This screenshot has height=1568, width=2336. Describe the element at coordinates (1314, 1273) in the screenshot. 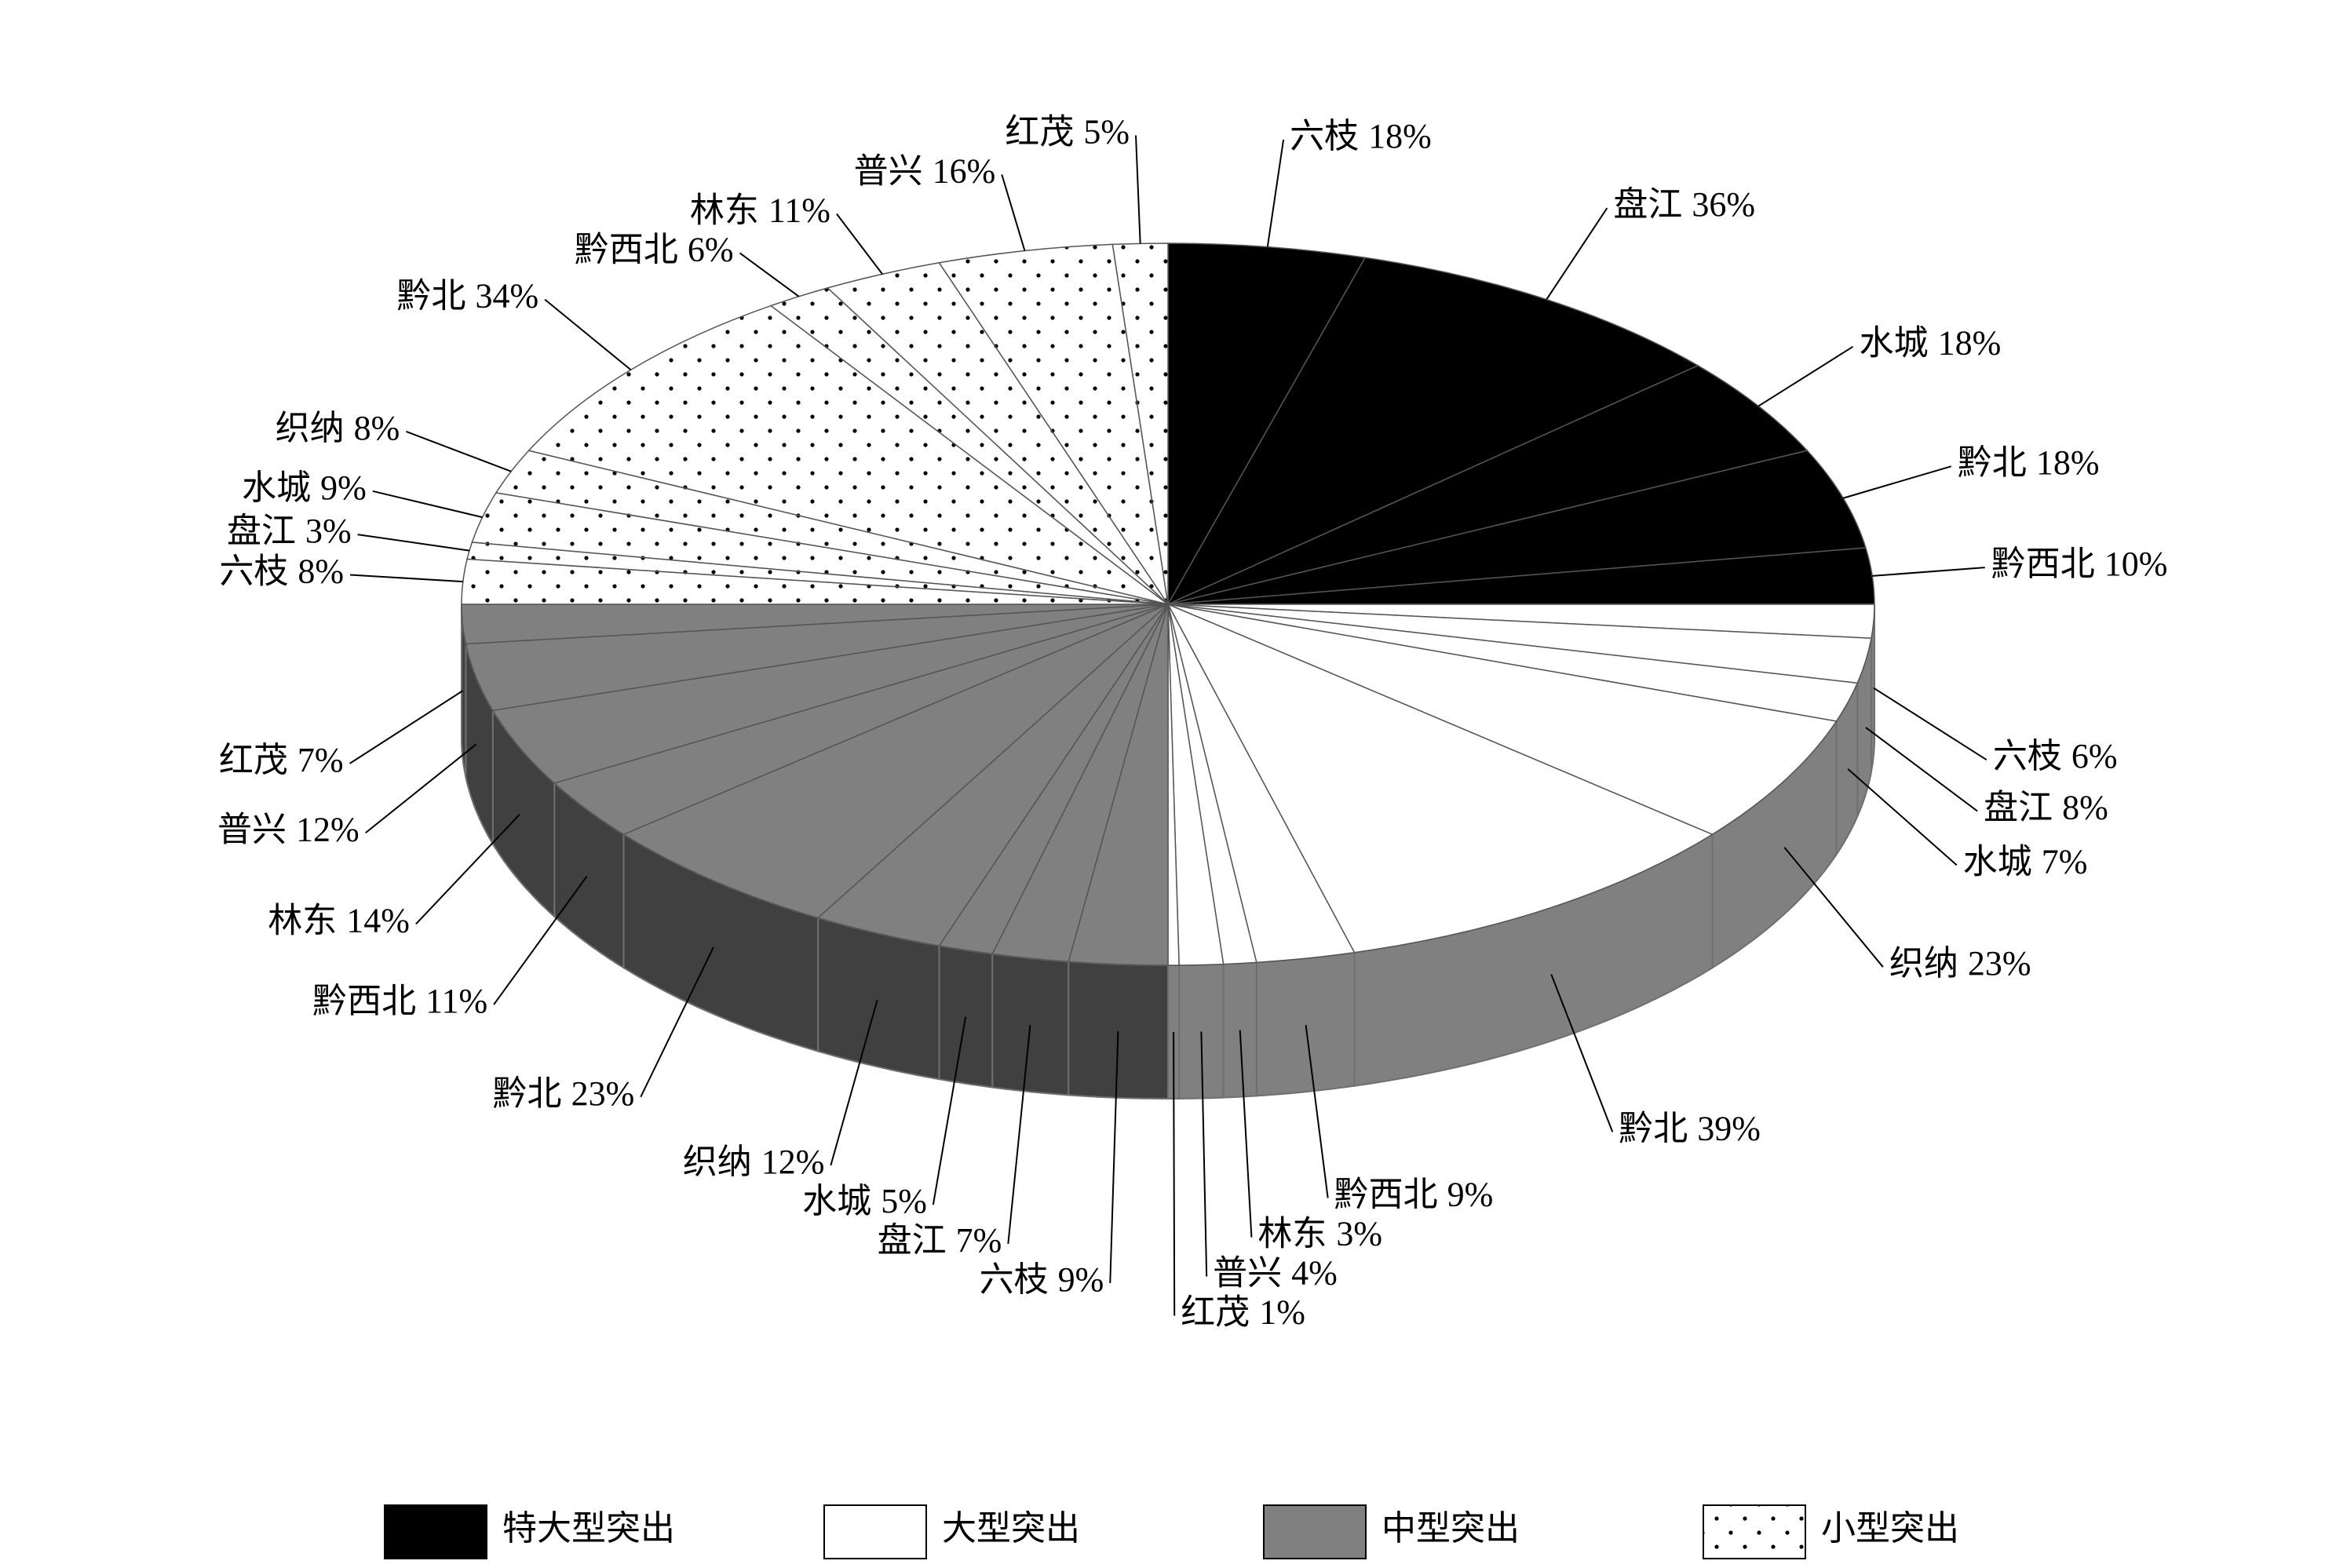

I see `slice-value: 4%` at that location.